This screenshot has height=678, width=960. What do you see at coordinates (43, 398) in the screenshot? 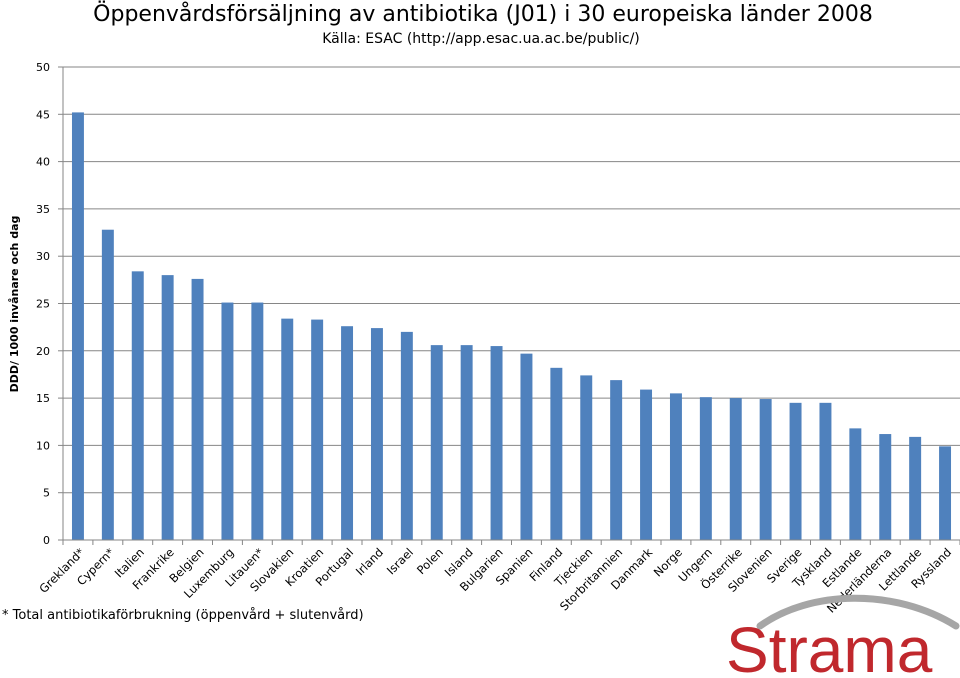
I see `y-tick-label: 15` at bounding box center [43, 398].